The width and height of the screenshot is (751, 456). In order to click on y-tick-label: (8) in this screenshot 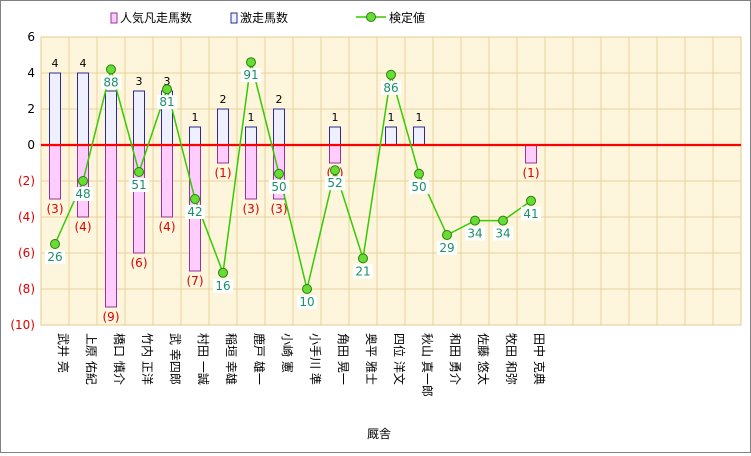, I will do `click(26, 289)`.